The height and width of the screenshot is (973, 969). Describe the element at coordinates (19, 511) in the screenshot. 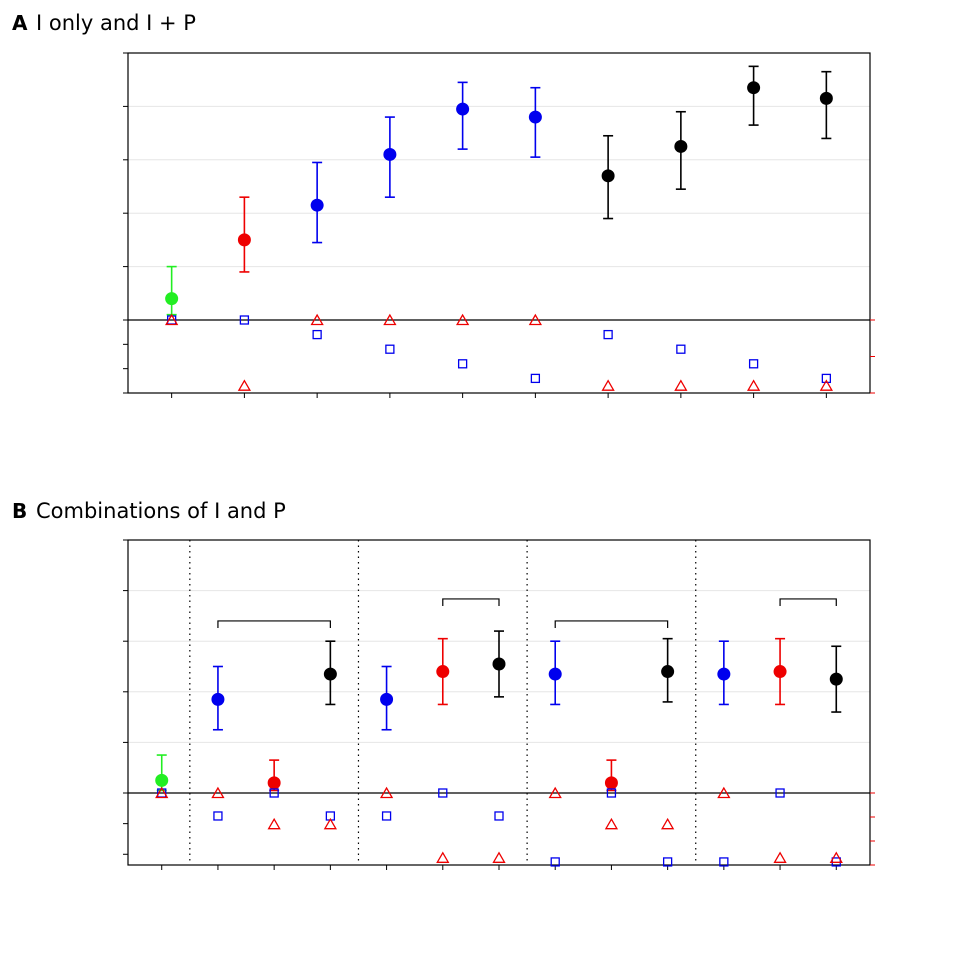

I see `panel-b-letter: B` at that location.